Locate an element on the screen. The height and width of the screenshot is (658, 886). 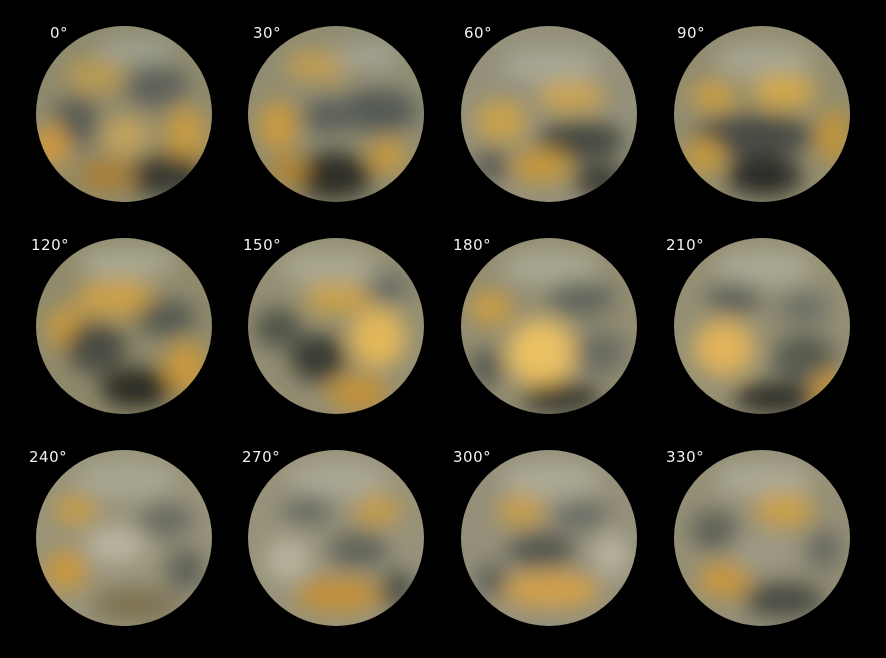
view-120: 120° is located at coordinates (139, 341).